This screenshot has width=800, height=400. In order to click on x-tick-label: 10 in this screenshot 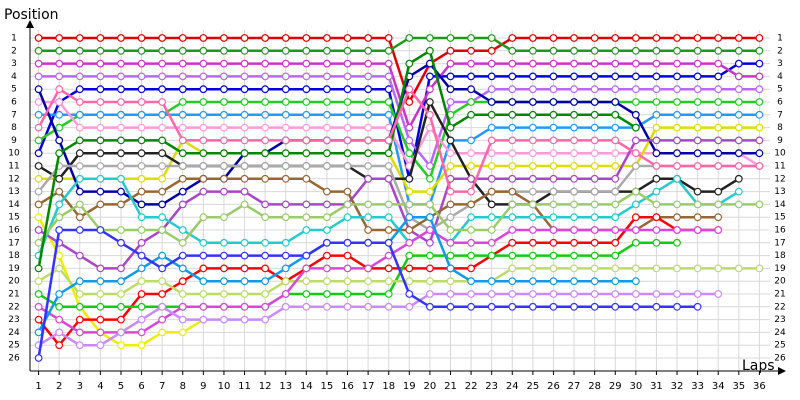, I will do `click(224, 386)`.